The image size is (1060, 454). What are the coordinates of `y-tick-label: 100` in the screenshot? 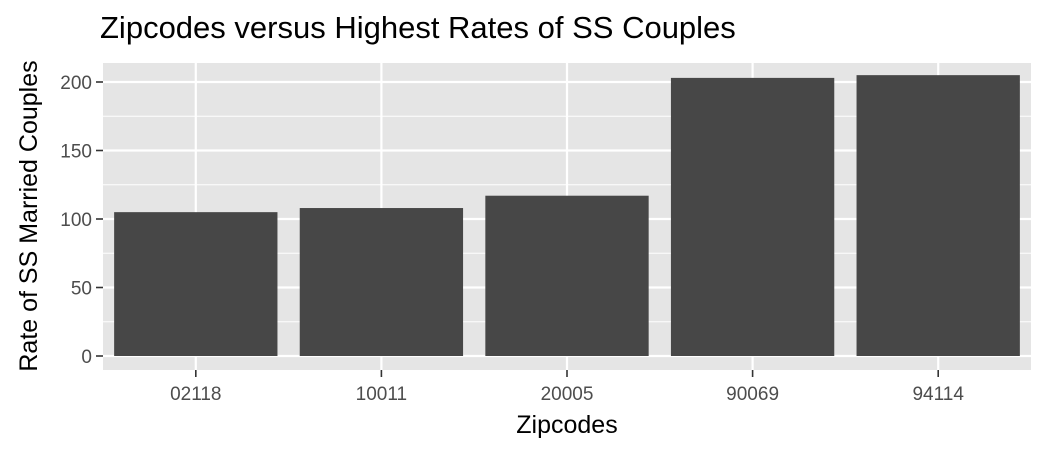 It's located at (76, 220).